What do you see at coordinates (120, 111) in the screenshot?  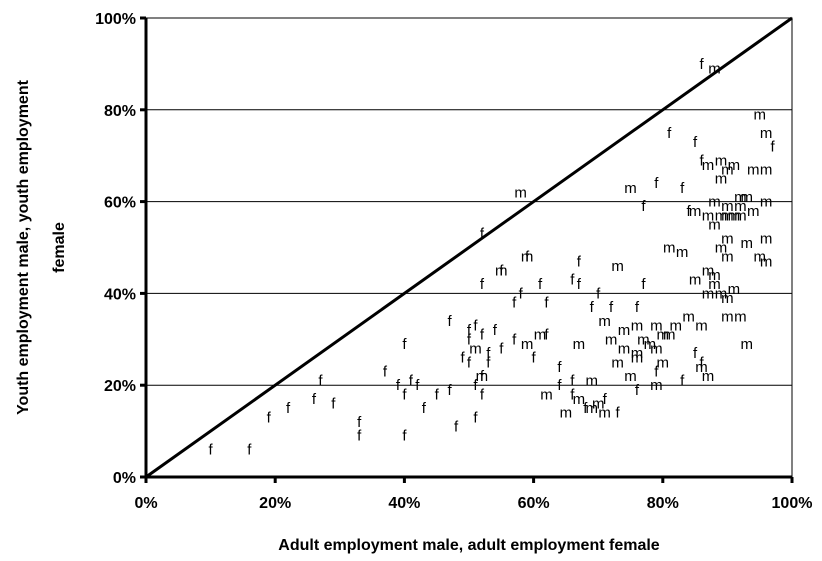 I see `y-tick-label: 80%` at bounding box center [120, 111].